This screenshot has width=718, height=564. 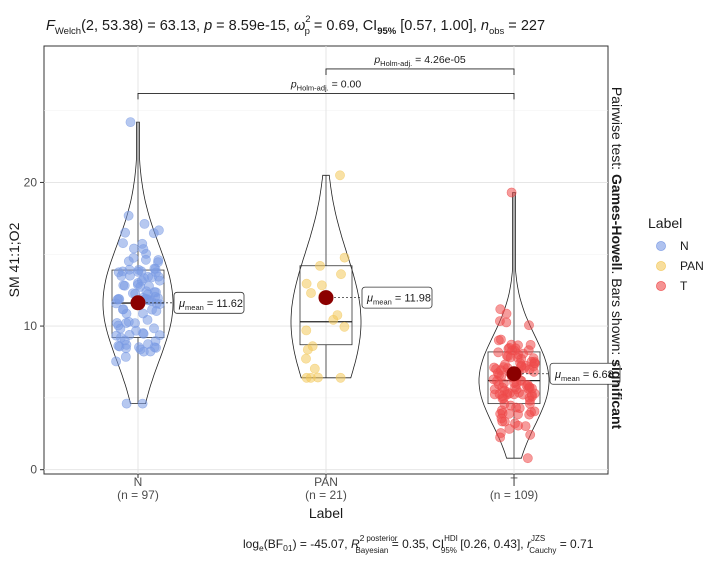 I want to click on legend-swatch-t, so click(x=661, y=286).